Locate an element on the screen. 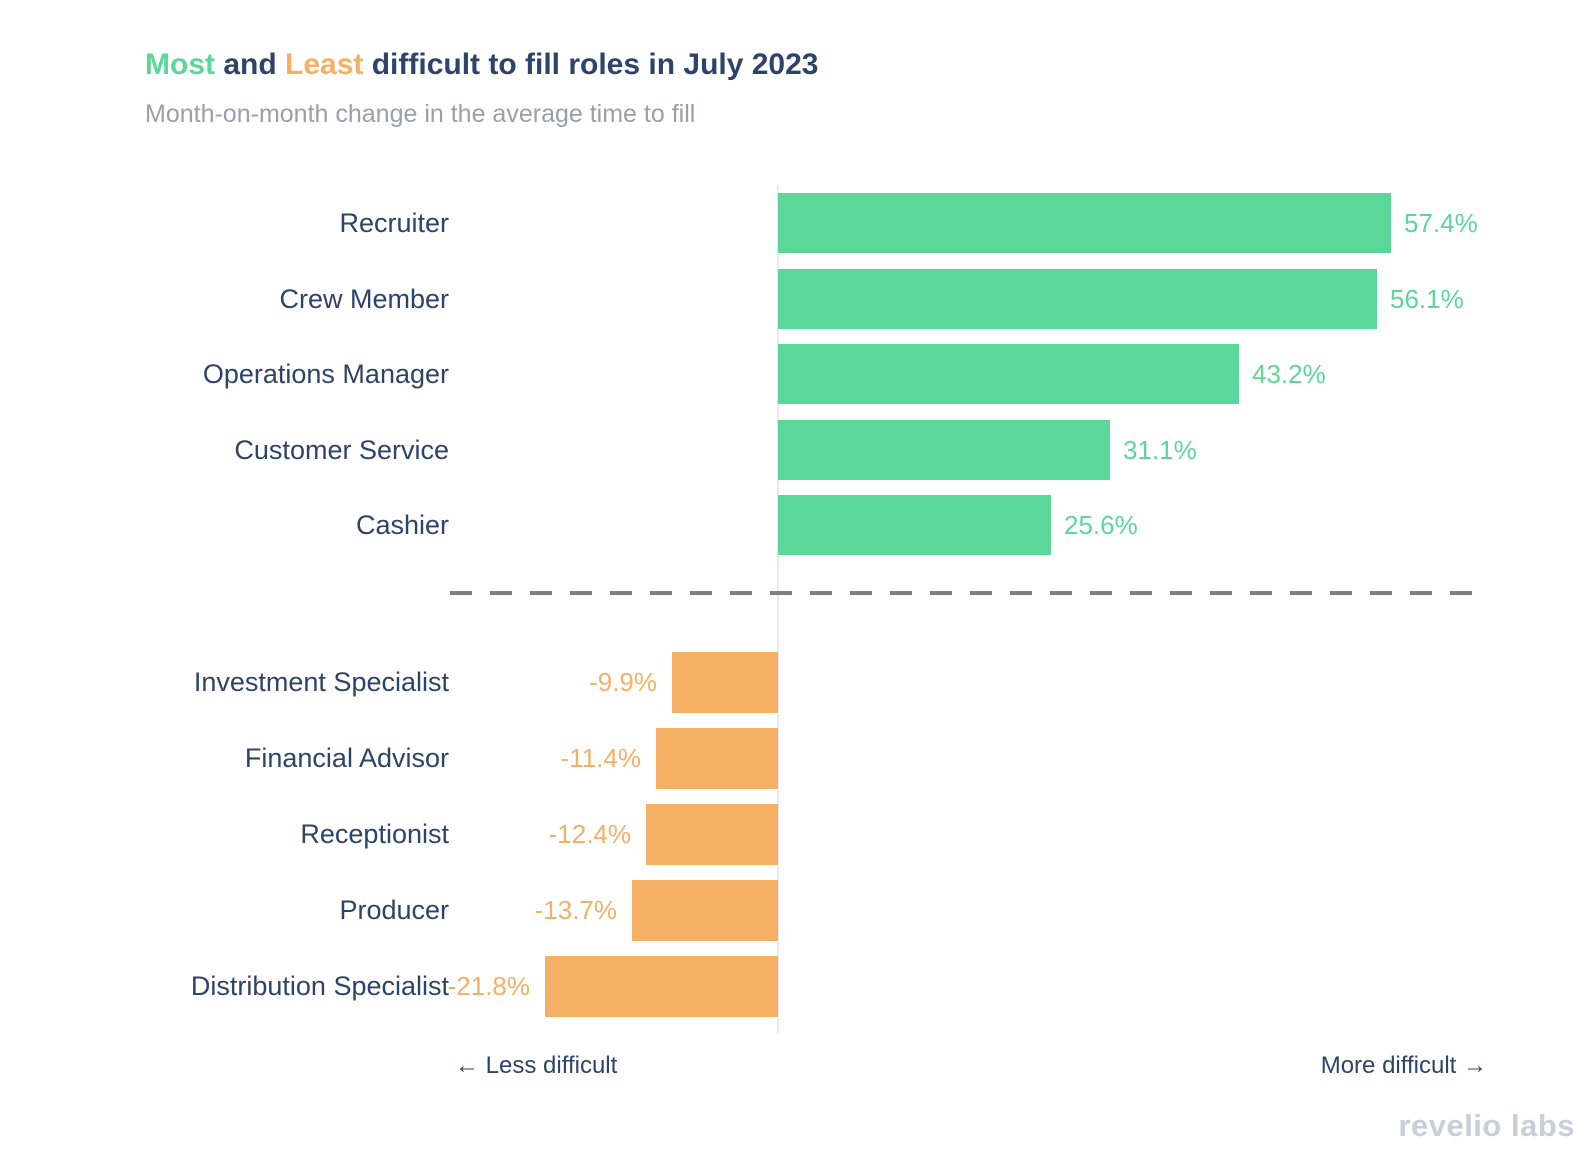 The image size is (1596, 1164). value-label-recruiter: 57.4% is located at coordinates (1441, 223).